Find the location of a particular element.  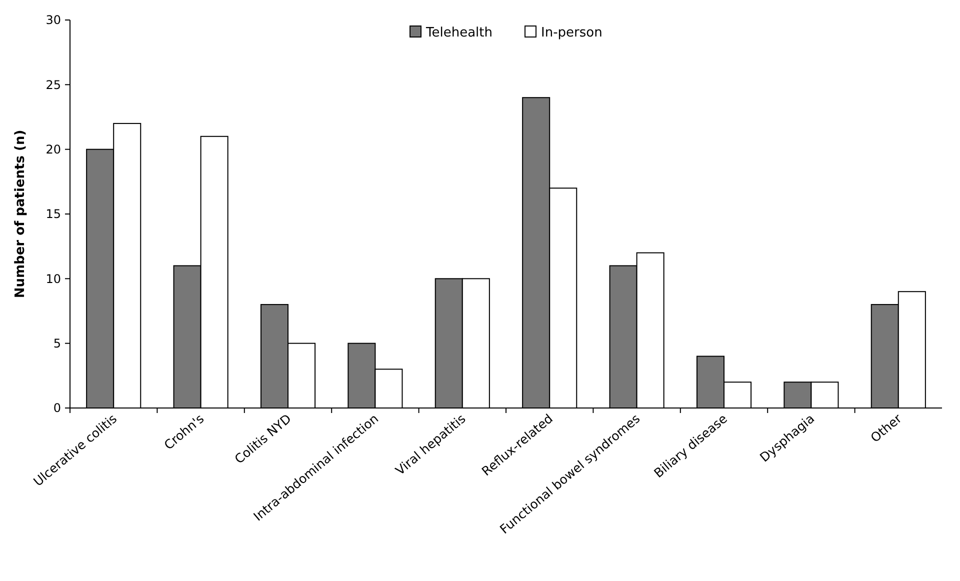

y-tick-label: 15 is located at coordinates (53, 214).